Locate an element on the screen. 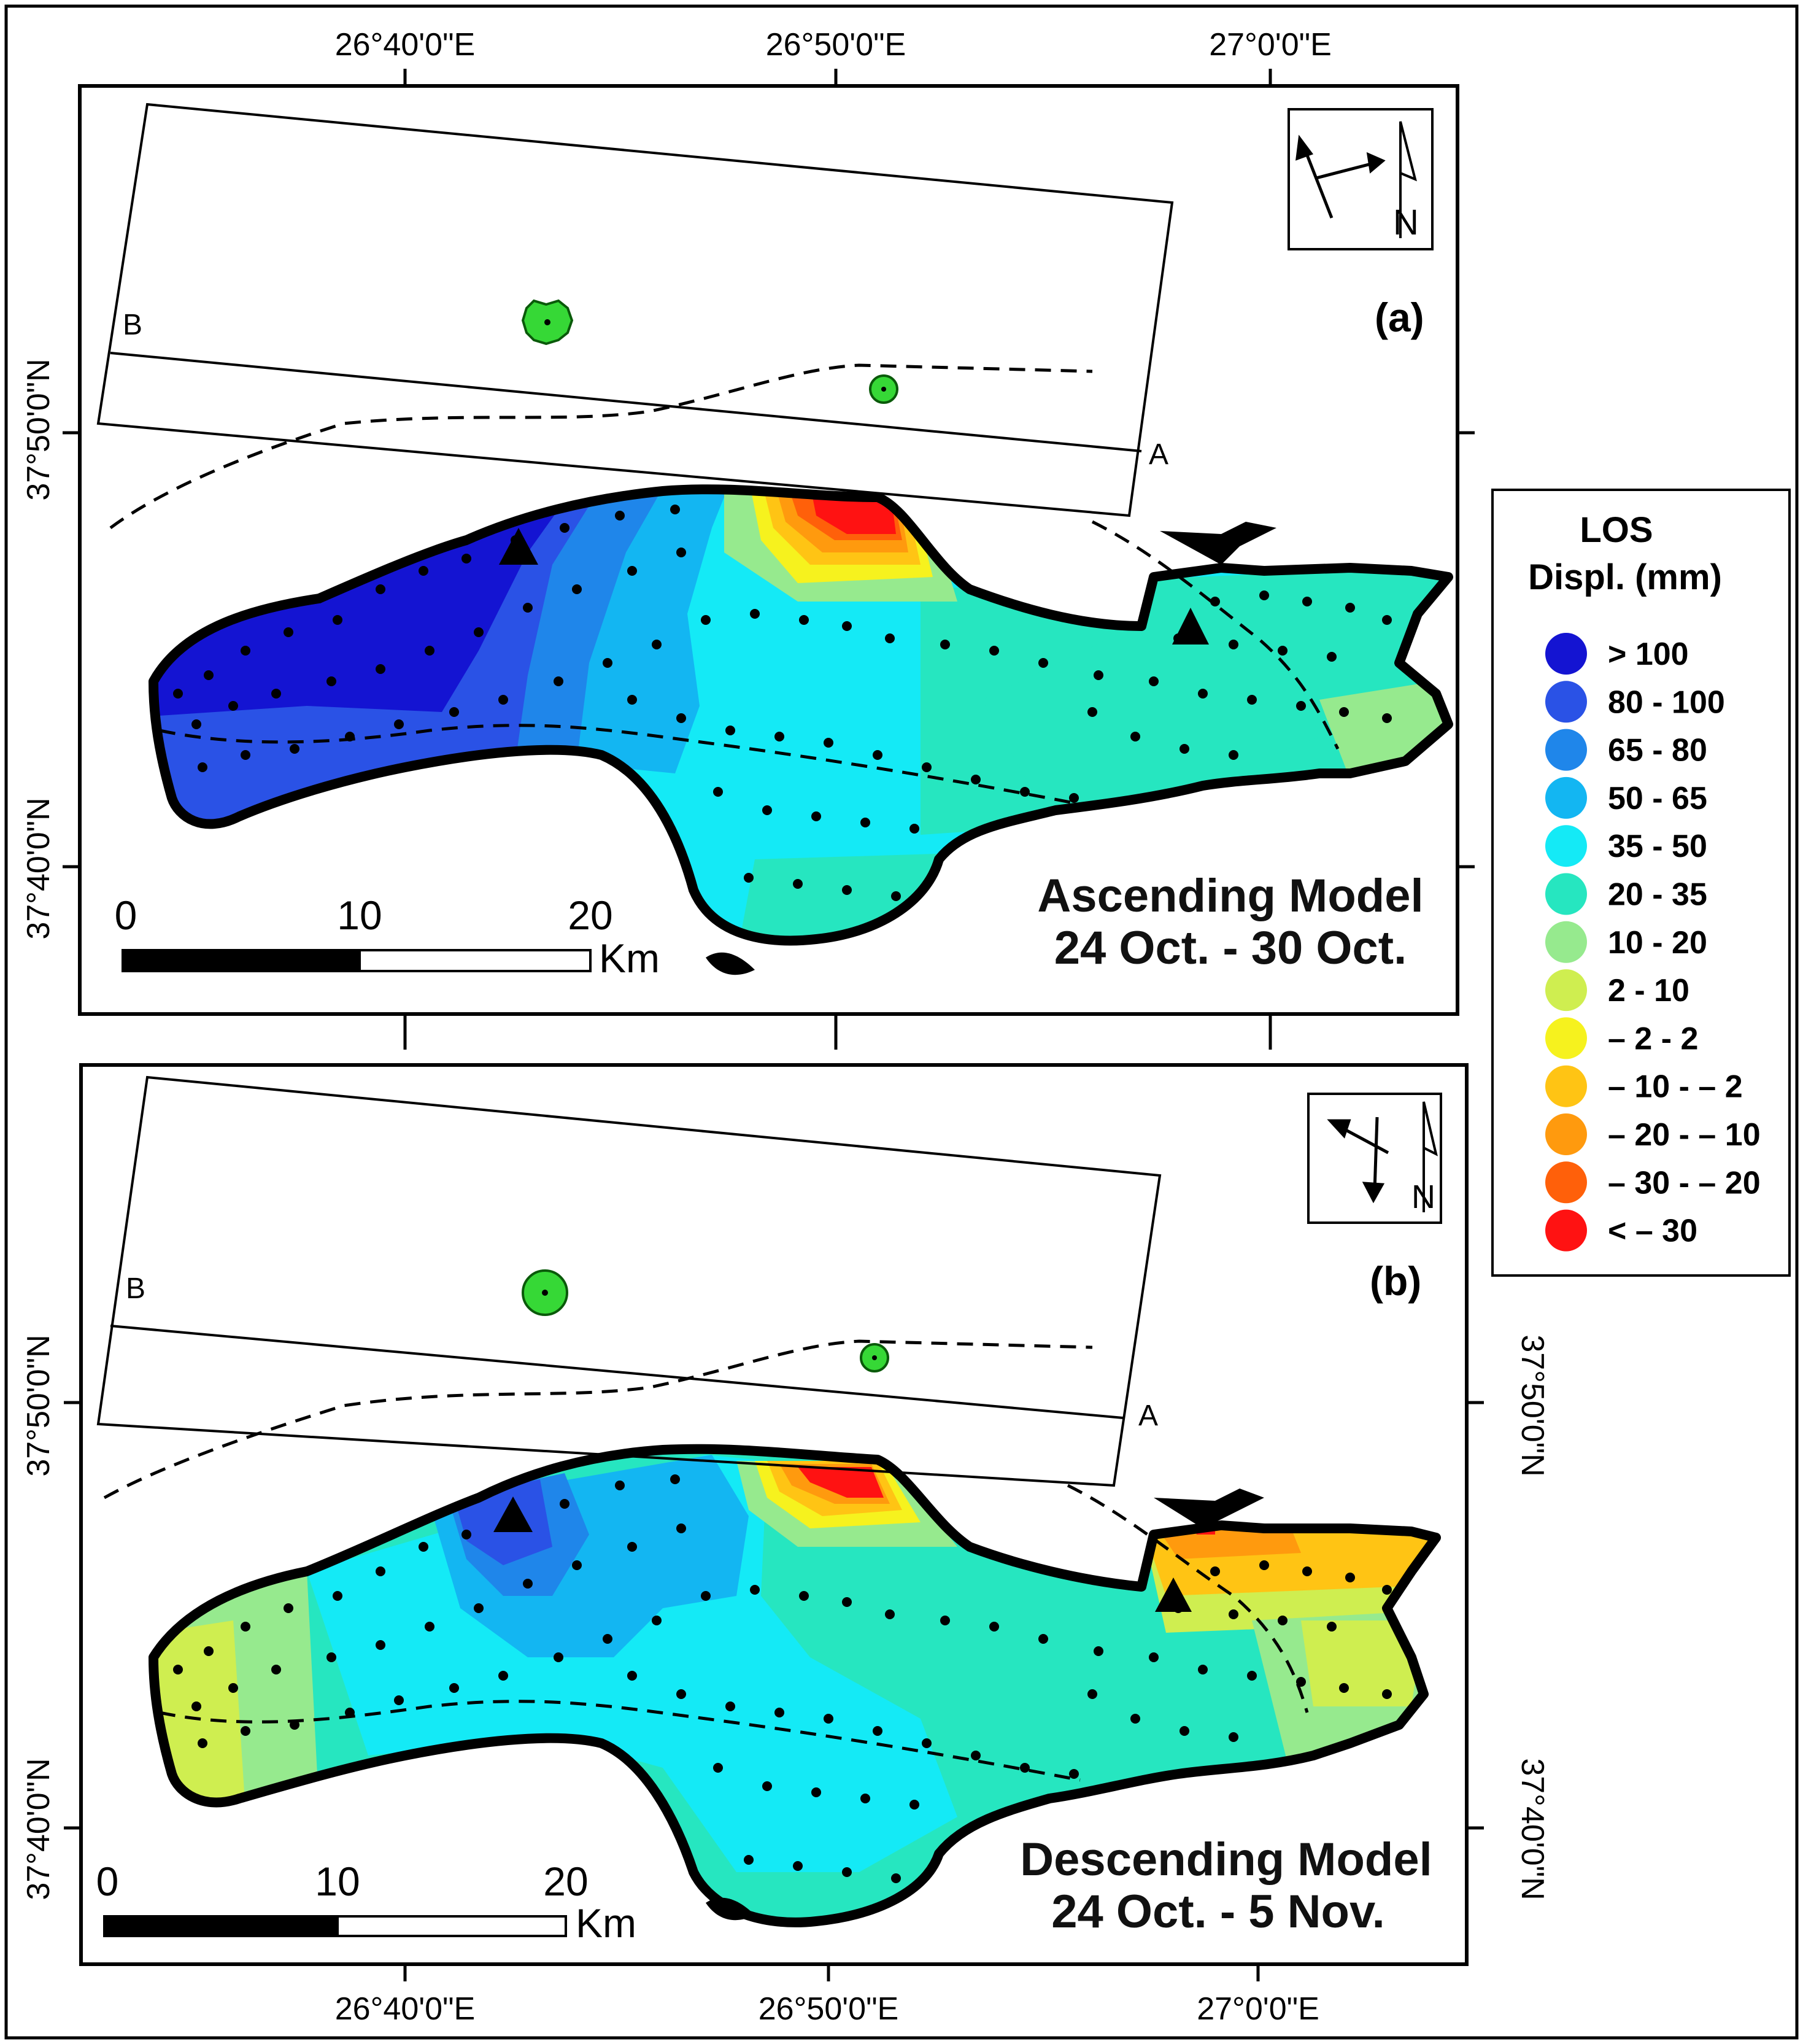 The height and width of the screenshot is (2044, 1803). legend-label-5: 20 - 35 is located at coordinates (1657, 895).